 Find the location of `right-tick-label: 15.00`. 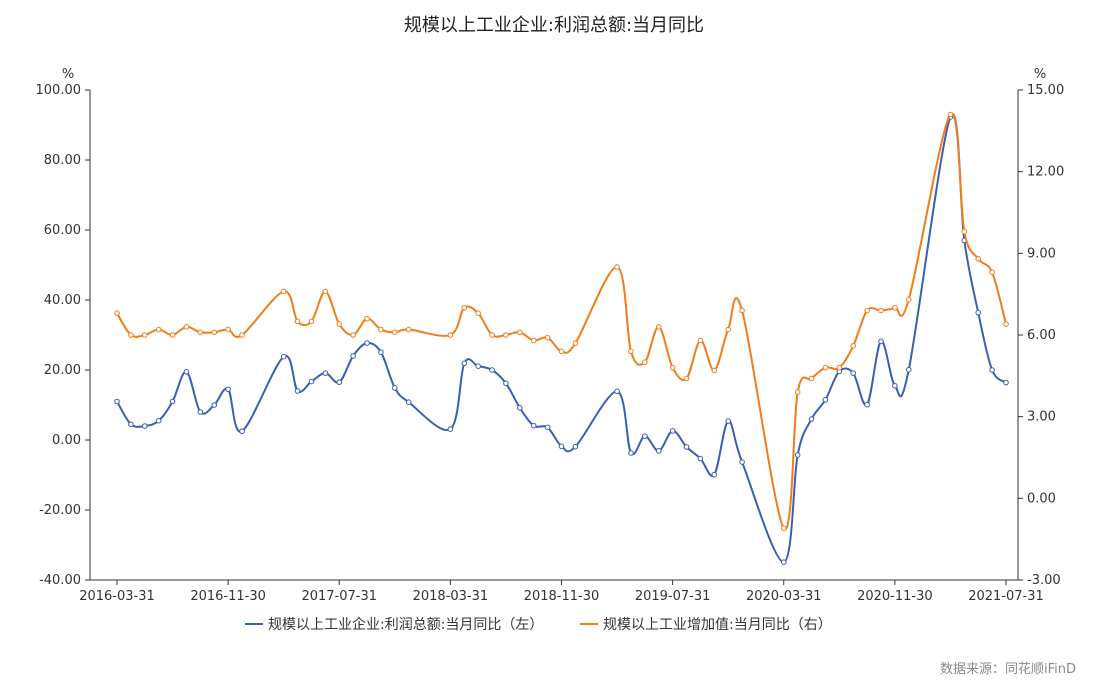

right-tick-label: 15.00 is located at coordinates (1045, 90).